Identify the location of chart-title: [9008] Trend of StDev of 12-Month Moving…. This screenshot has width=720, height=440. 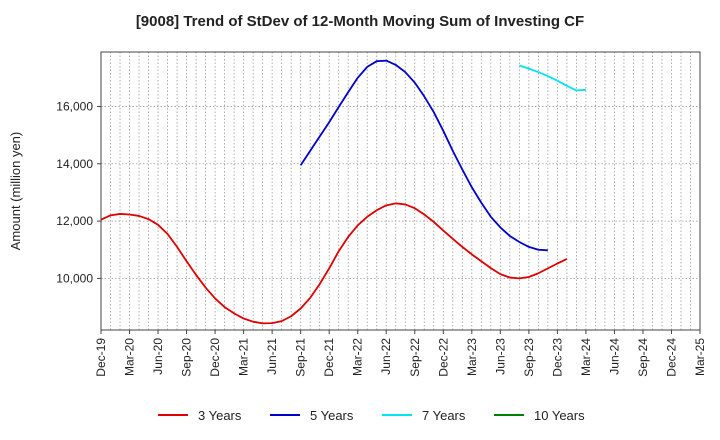
(360, 21).